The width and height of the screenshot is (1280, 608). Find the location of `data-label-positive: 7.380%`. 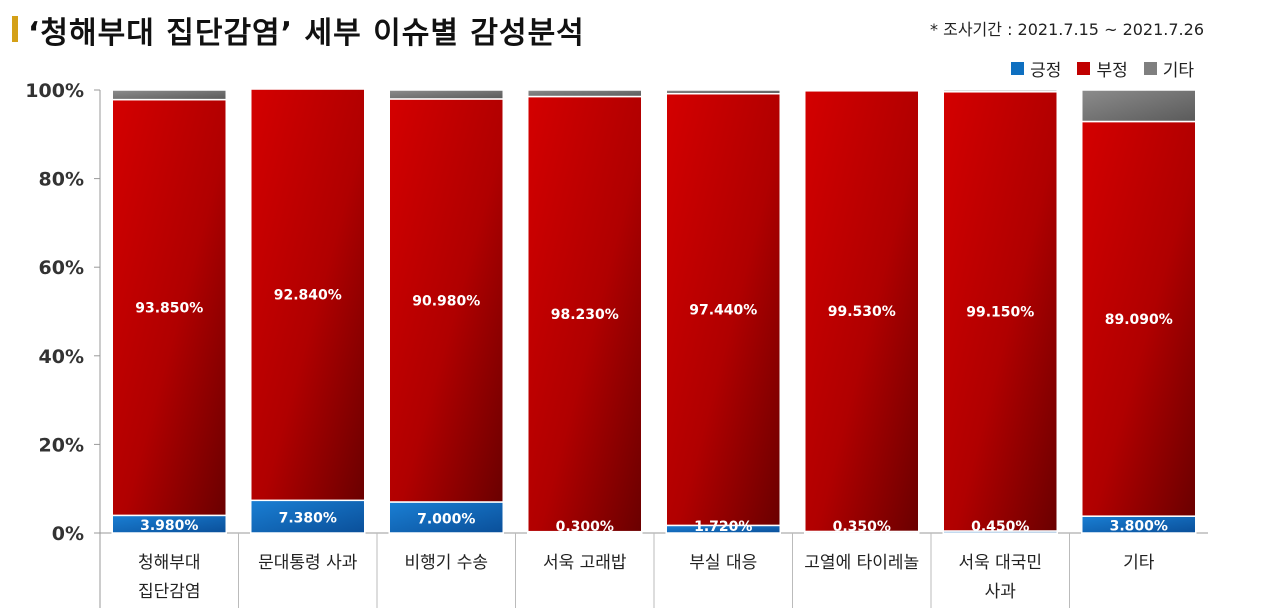

data-label-positive: 7.380% is located at coordinates (308, 519).